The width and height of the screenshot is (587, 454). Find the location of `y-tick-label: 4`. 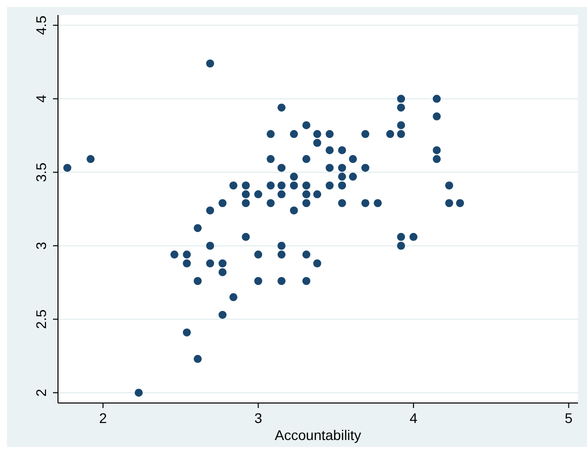

y-tick-label: 4 is located at coordinates (41, 98).